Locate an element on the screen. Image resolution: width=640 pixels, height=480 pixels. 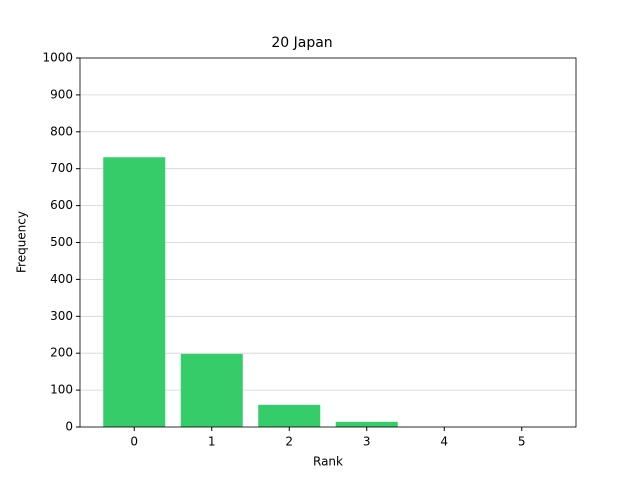
x-axis-label: Rank is located at coordinates (328, 462).